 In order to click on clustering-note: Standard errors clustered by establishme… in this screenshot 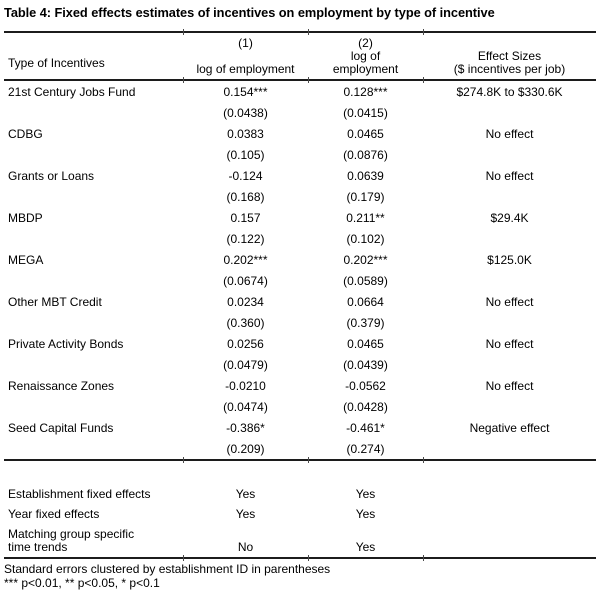, I will do `click(167, 569)`.